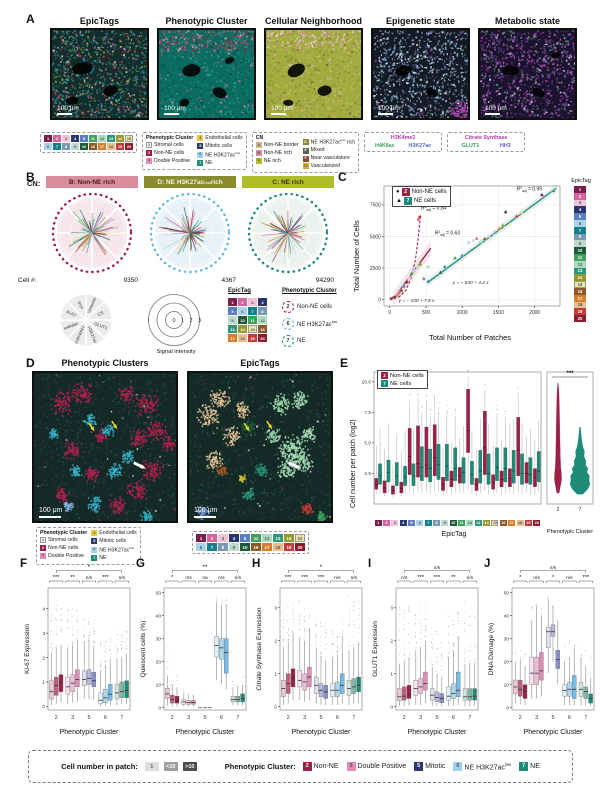 The height and width of the screenshot is (788, 600). Describe the element at coordinates (99, 558) in the screenshot. I see `legend-item: 7 NE` at that location.